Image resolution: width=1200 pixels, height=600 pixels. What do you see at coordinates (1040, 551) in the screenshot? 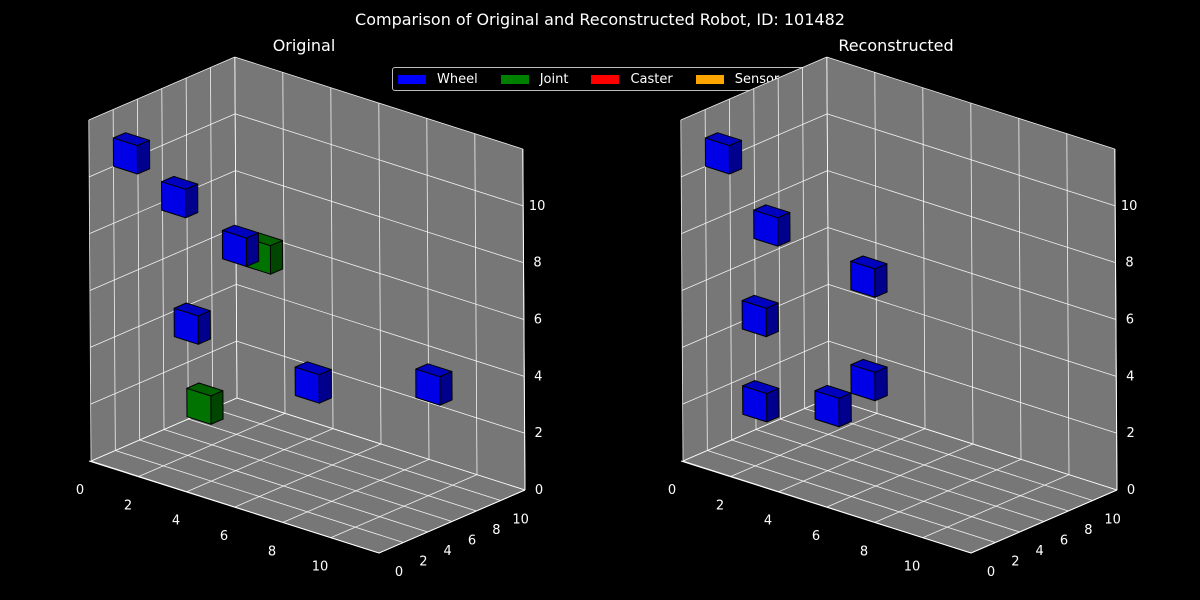
I see `reconstructed-y-tick-label: 4` at bounding box center [1040, 551].